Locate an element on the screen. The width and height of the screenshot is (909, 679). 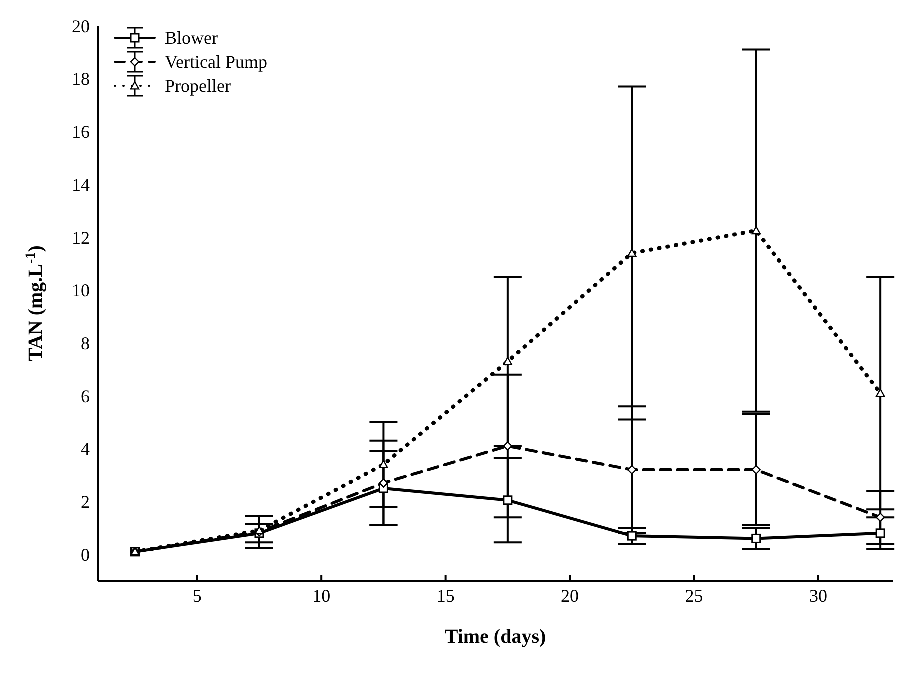
y-tick-label: 8 is located at coordinates (85, 344).